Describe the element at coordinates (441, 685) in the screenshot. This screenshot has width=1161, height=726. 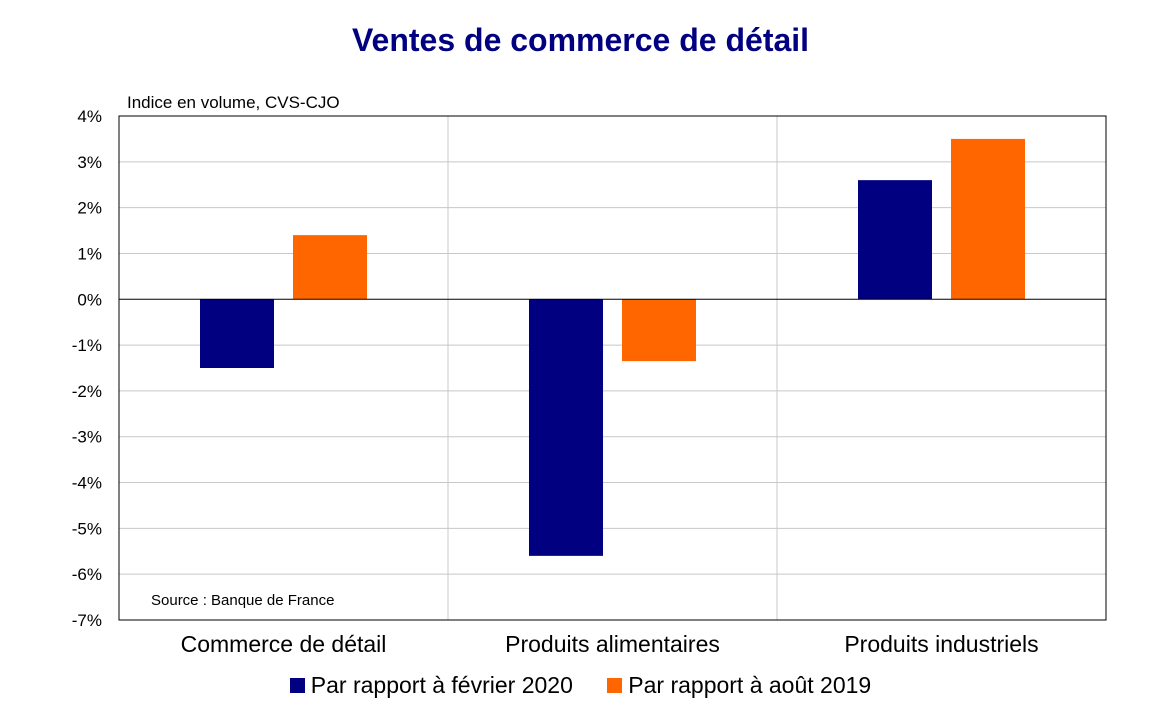
I see `legend-label-fevrier: Par rapport à février 2020` at that location.